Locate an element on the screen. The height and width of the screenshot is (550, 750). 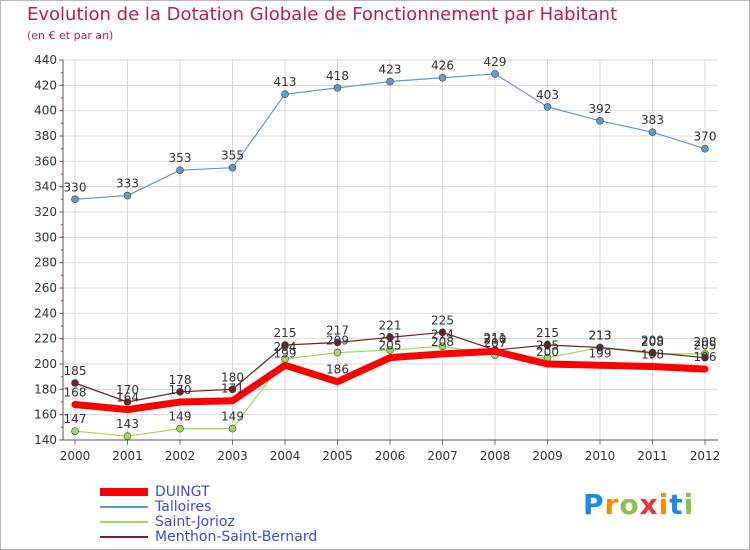
y-tick-label: 300 is located at coordinates (45, 237).